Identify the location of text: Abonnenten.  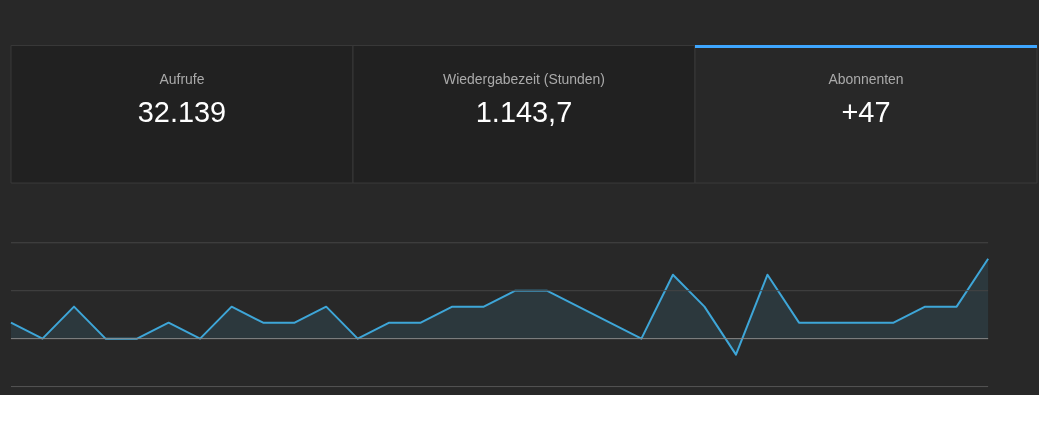
(866, 79).